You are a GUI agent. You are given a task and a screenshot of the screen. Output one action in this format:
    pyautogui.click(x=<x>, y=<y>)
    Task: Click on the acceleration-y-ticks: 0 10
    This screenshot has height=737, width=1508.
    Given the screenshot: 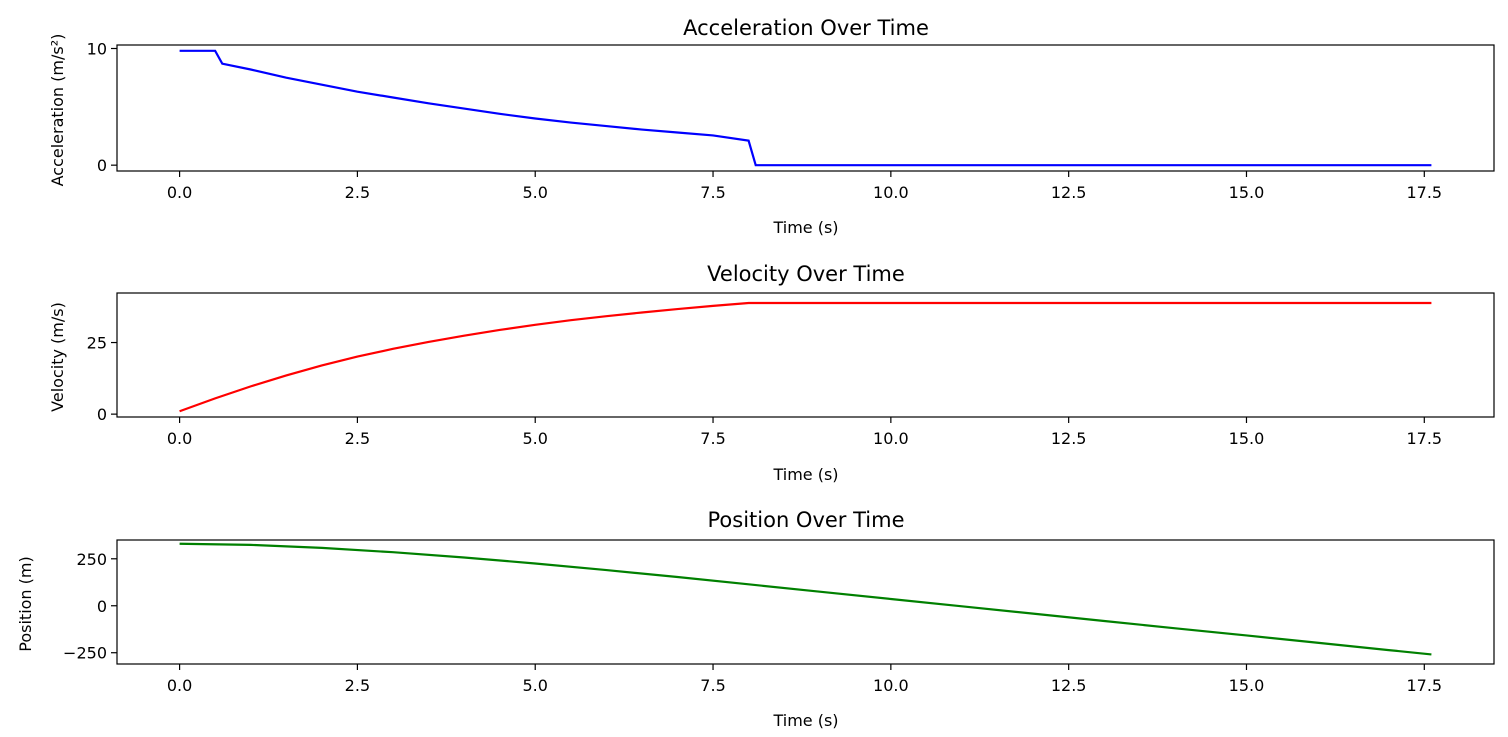 What is the action you would take?
    pyautogui.click(x=102, y=107)
    